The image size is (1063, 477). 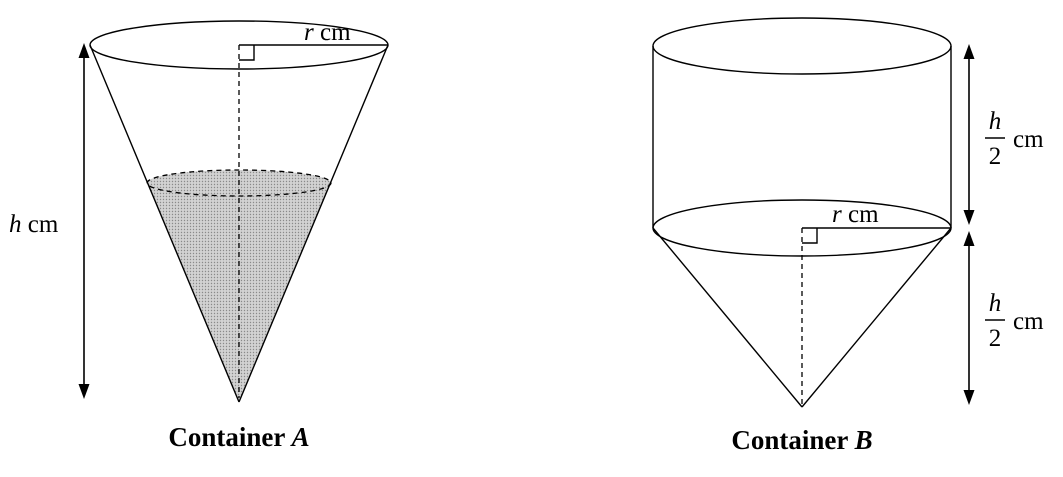 I want to click on container-b-lower-height-label: h 2 cm, so click(x=1014, y=321).